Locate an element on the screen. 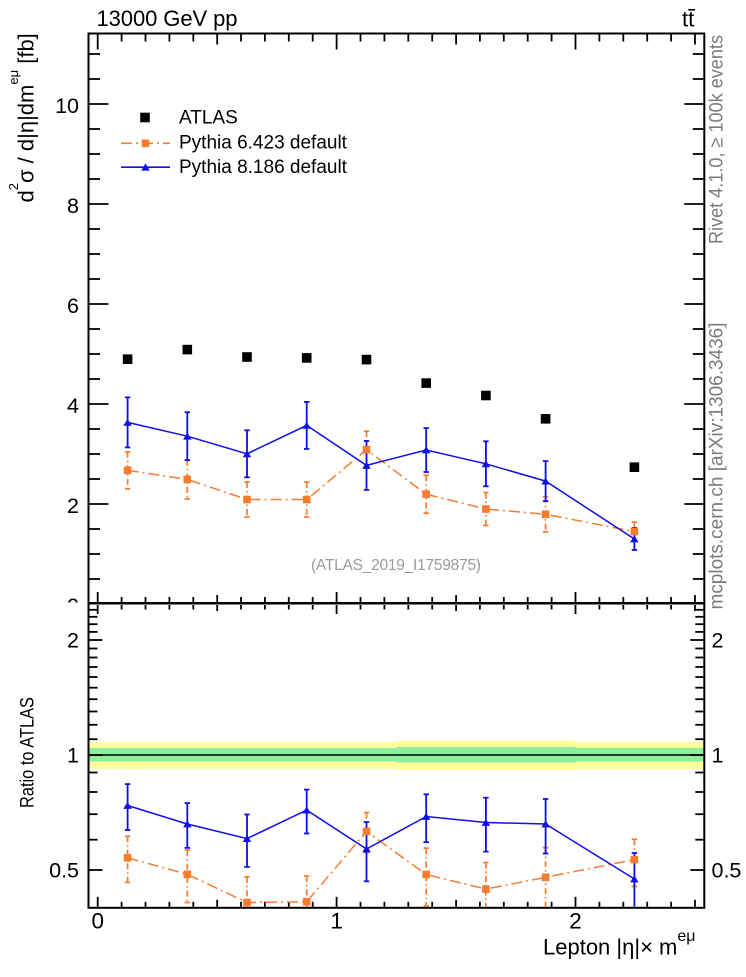 This screenshot has width=746, height=977. svg-text: 4 is located at coordinates (73, 406).